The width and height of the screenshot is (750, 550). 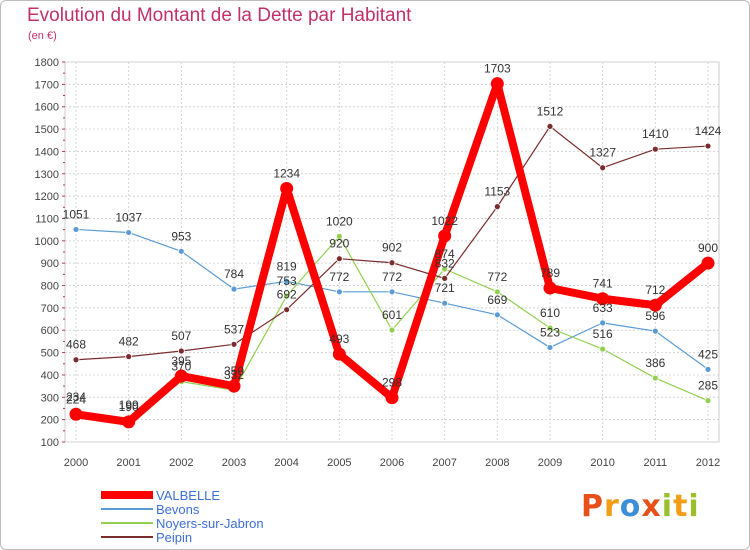 I want to click on y-tick-label: 1200, so click(x=47, y=197).